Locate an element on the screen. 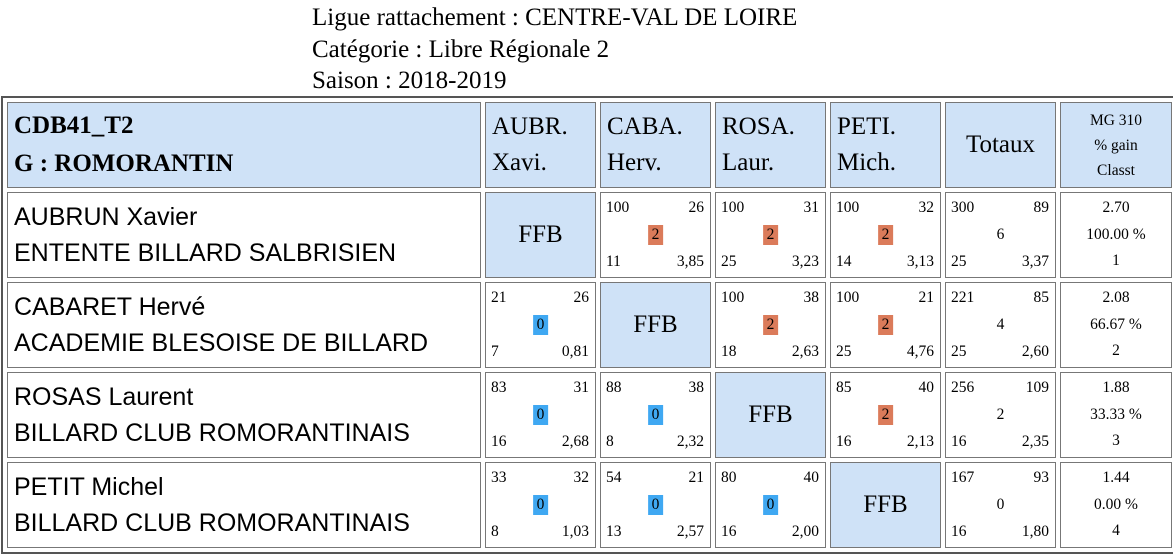  player-name: AUBRUN Xavier is located at coordinates (106, 217).